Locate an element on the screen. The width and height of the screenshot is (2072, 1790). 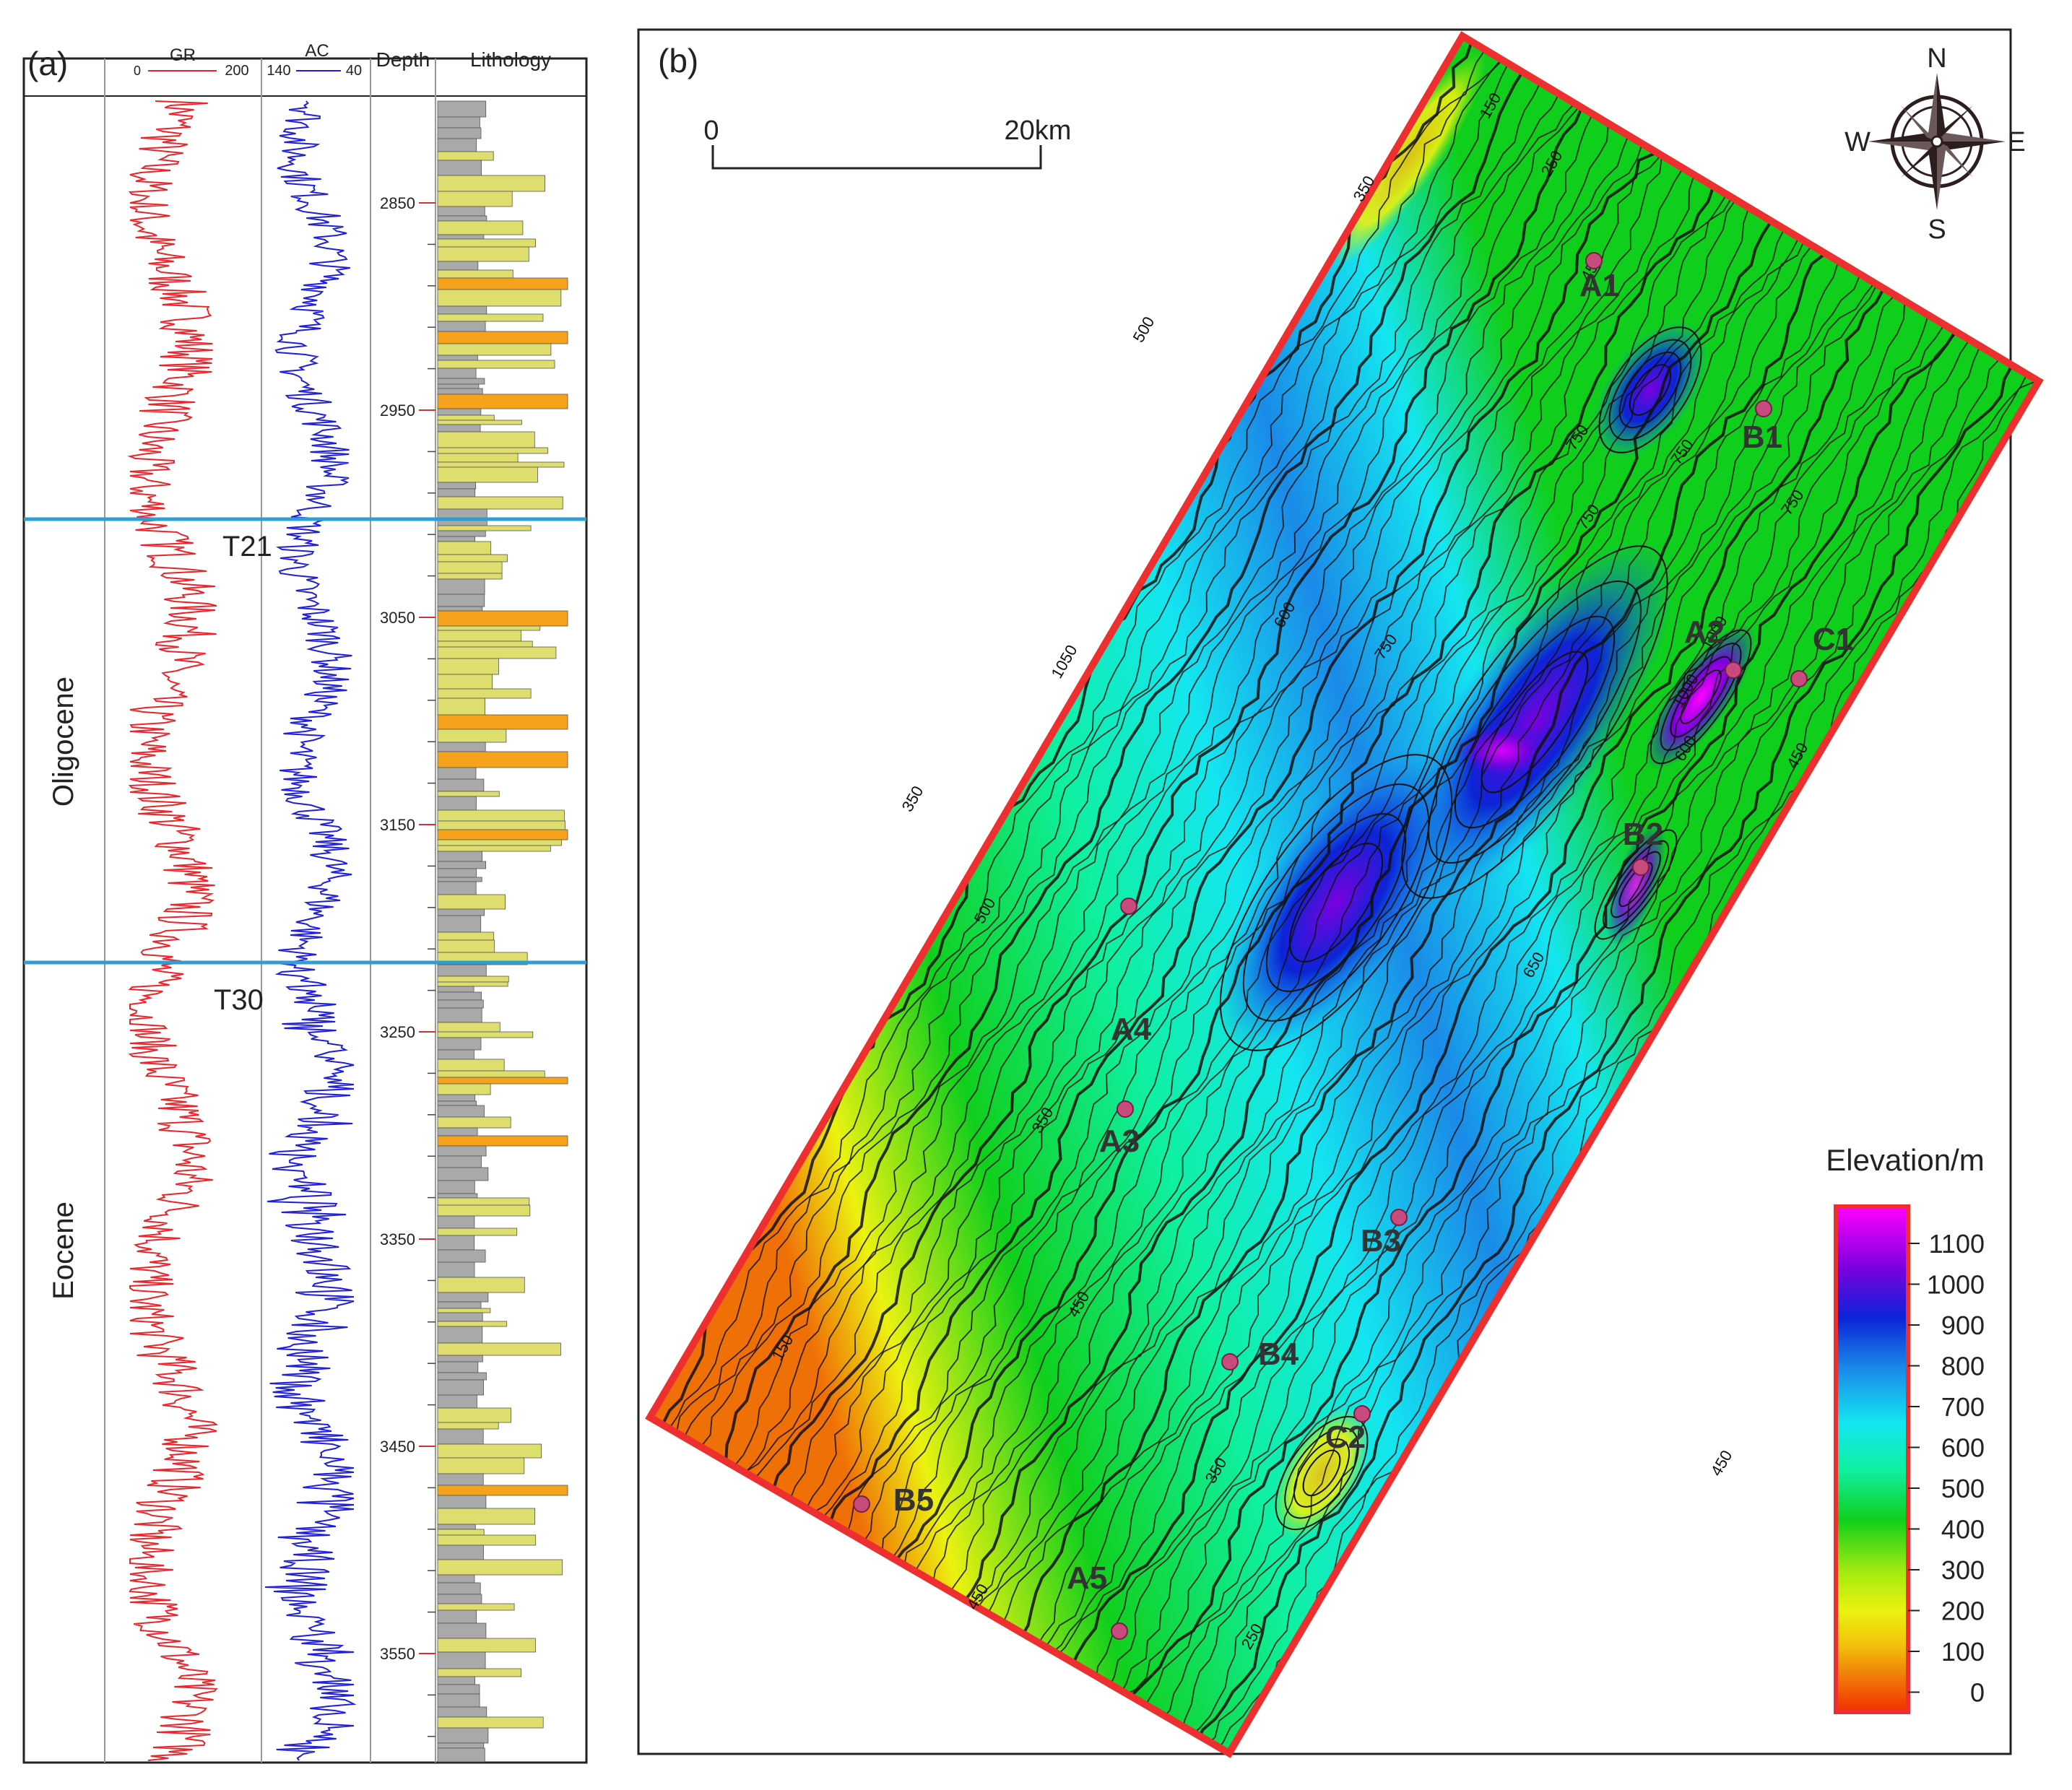
well-c1: C1 is located at coordinates (1822, 654).